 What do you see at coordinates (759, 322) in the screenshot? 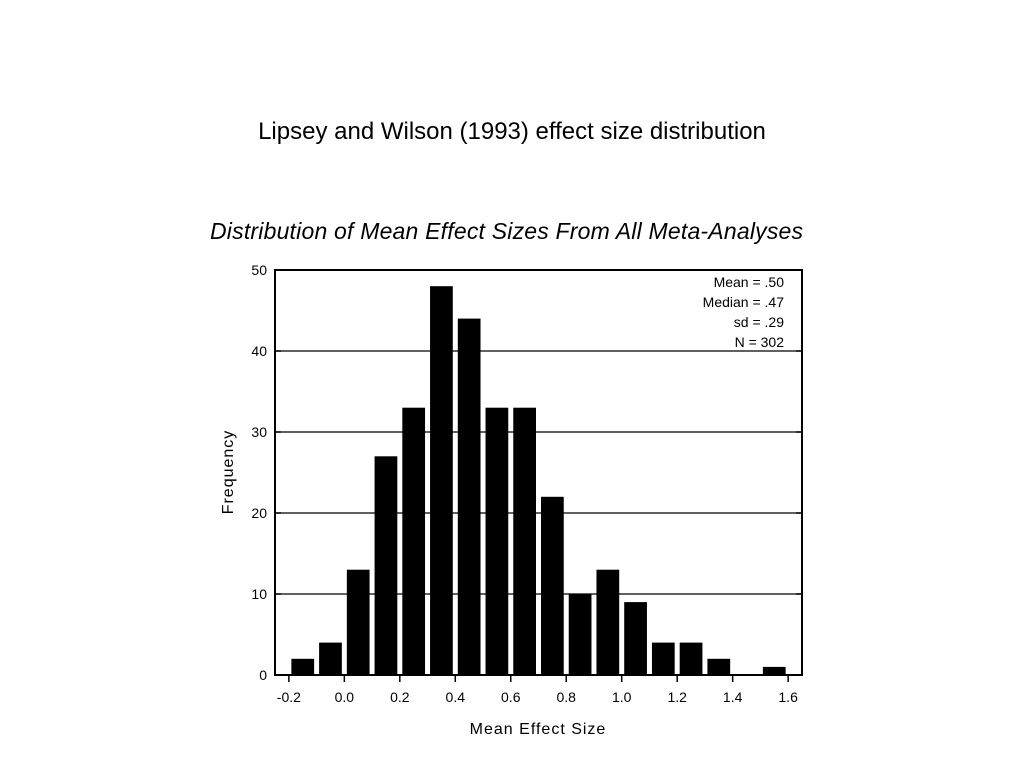
I see `stat-line: sd = .29` at bounding box center [759, 322].